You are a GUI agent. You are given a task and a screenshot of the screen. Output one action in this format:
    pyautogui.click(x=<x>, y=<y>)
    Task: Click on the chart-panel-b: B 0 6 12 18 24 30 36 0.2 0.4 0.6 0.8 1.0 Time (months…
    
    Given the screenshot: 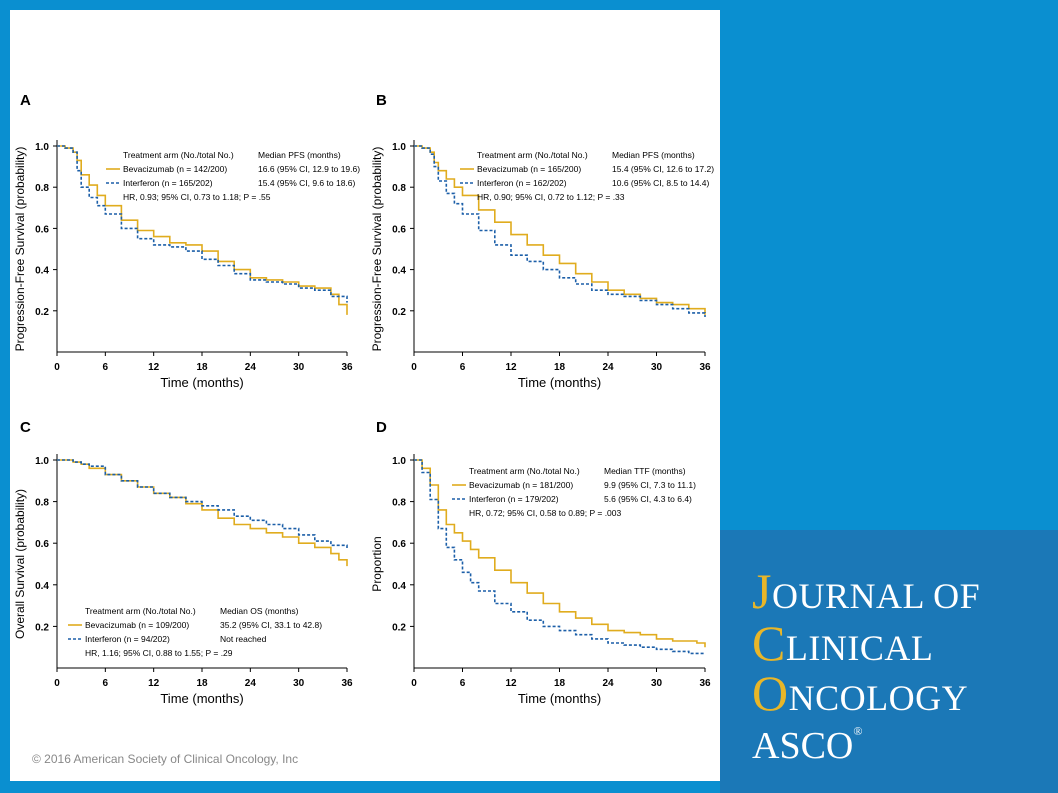 What is the action you would take?
    pyautogui.click(x=542, y=241)
    